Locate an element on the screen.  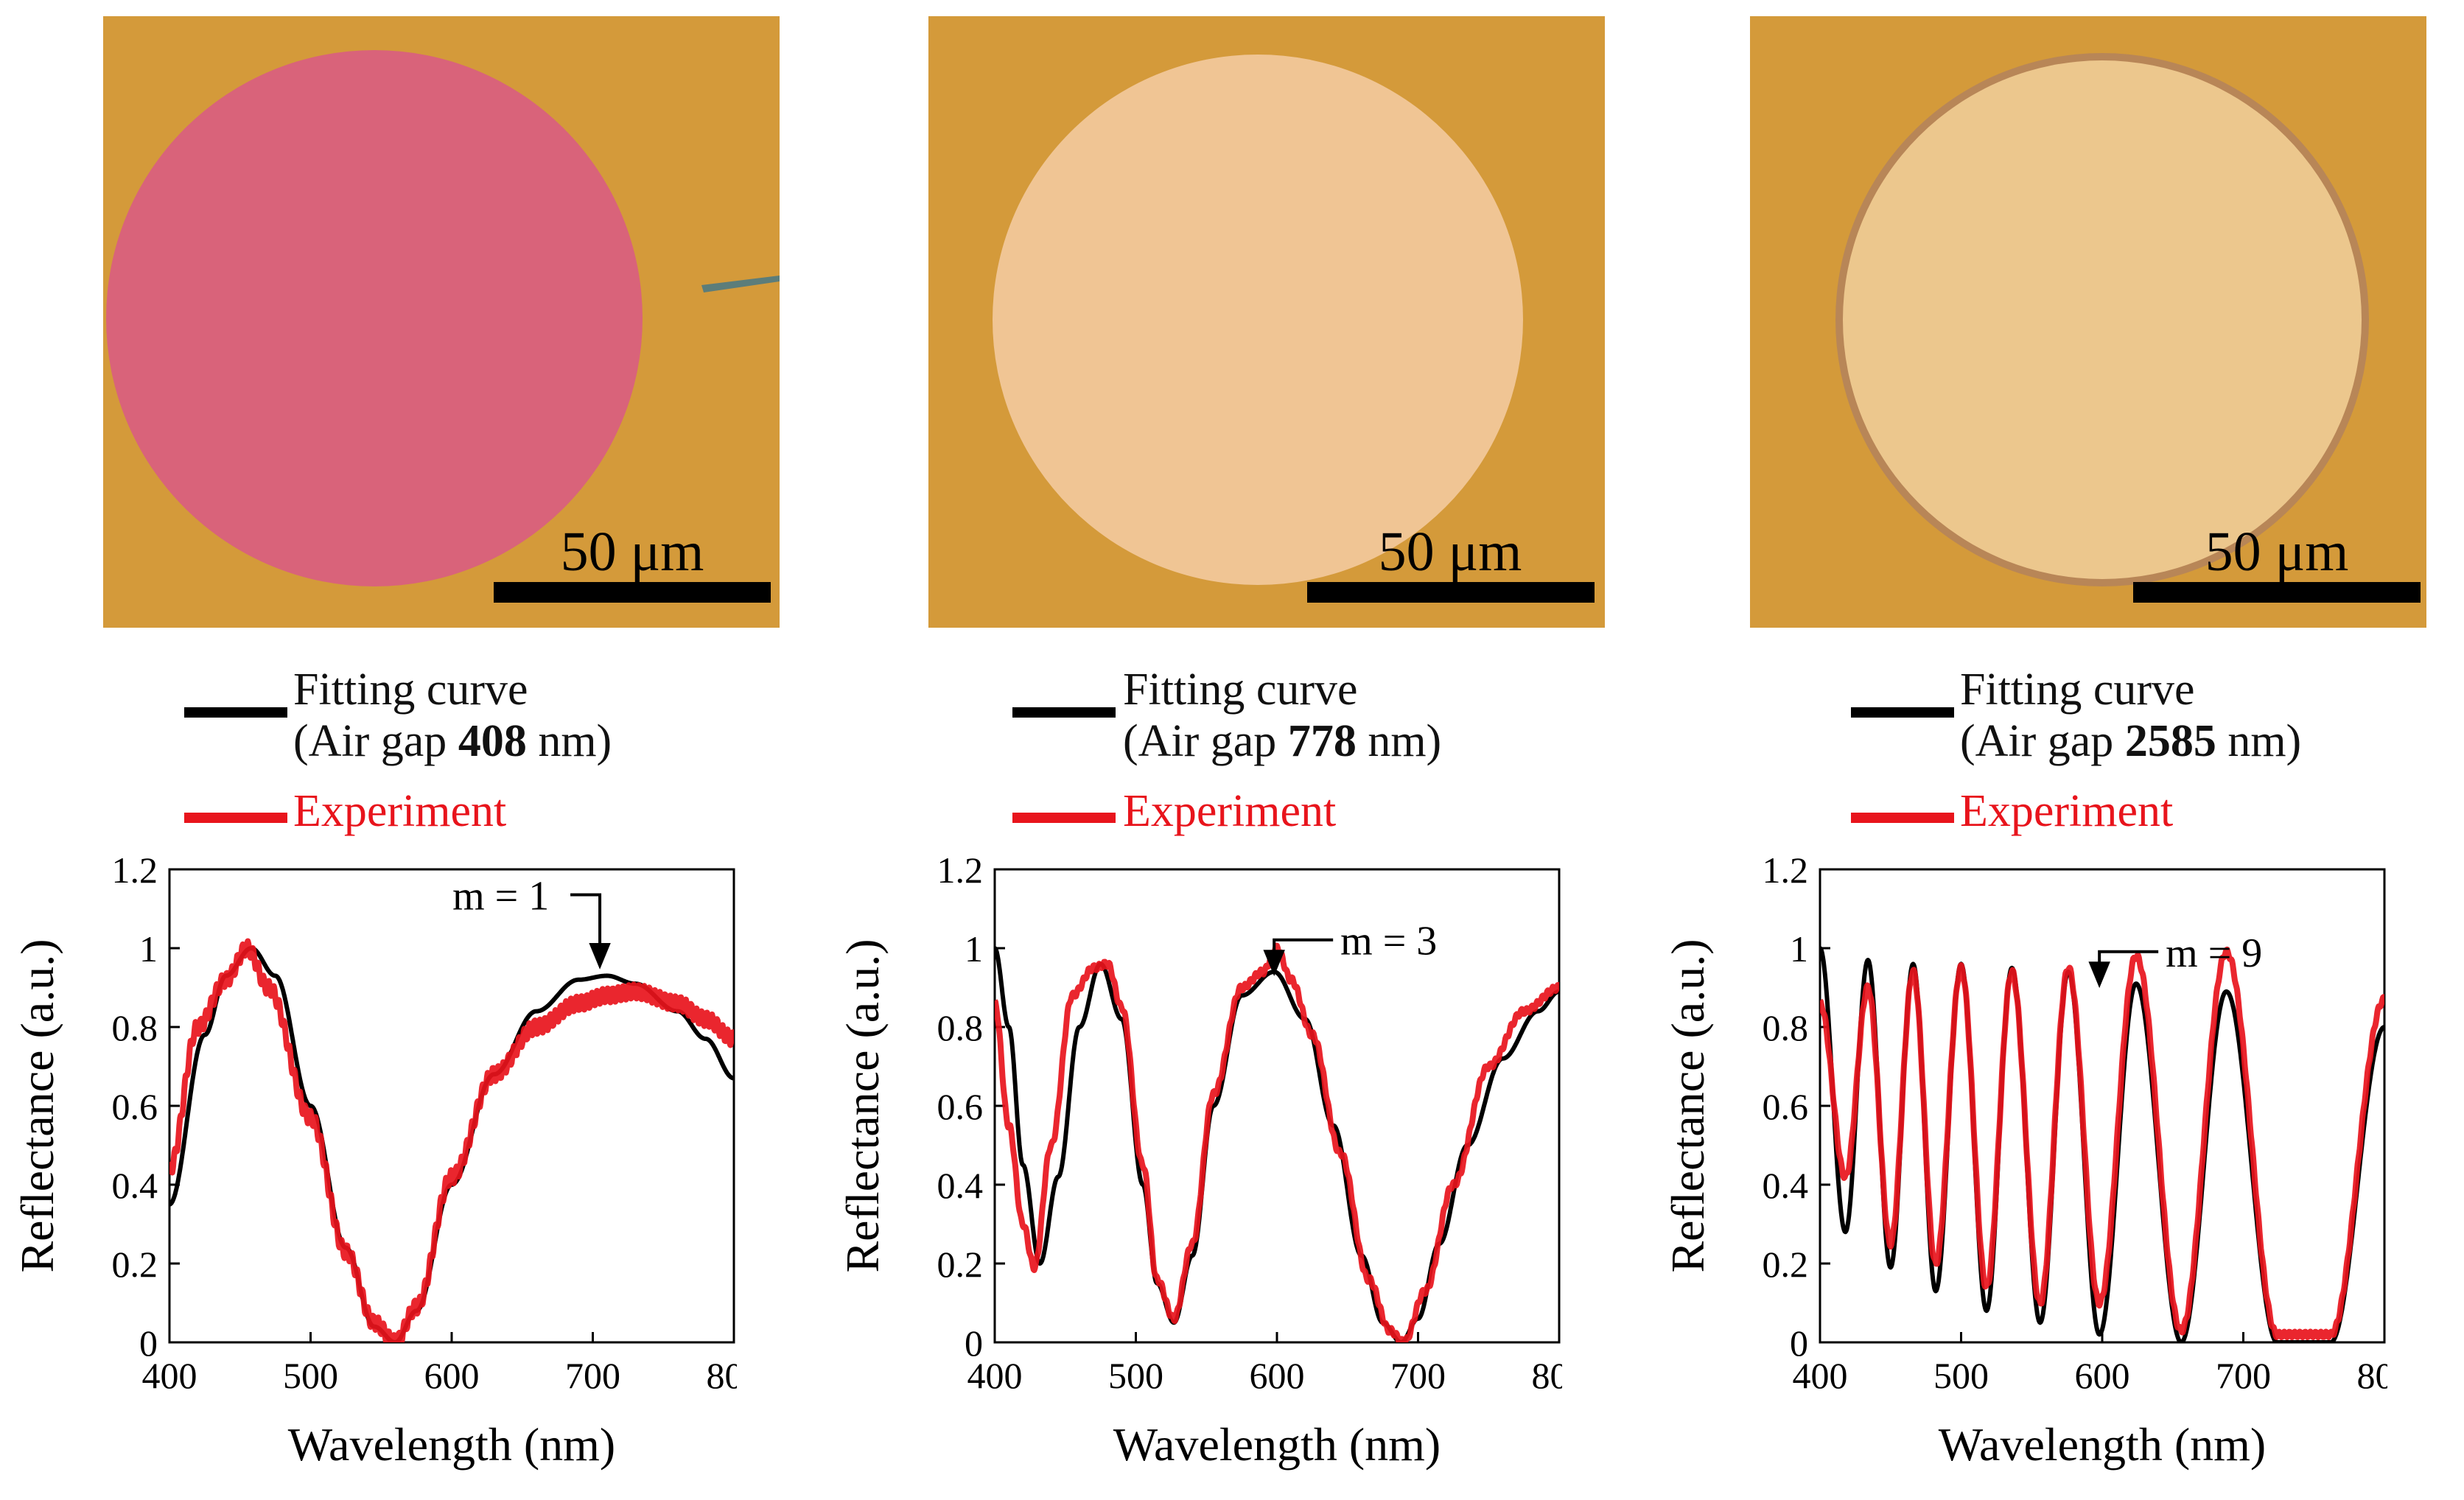
micrograph-image-2: 50 μm is located at coordinates (1266, 322).